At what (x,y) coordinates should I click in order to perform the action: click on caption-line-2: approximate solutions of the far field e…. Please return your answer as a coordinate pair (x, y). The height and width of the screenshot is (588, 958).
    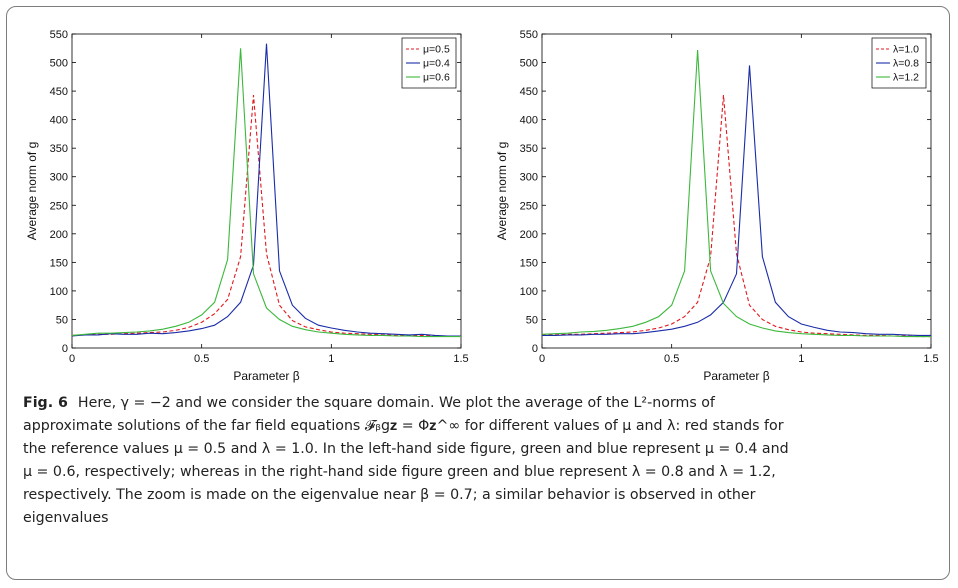
    Looking at the image, I should click on (403, 426).